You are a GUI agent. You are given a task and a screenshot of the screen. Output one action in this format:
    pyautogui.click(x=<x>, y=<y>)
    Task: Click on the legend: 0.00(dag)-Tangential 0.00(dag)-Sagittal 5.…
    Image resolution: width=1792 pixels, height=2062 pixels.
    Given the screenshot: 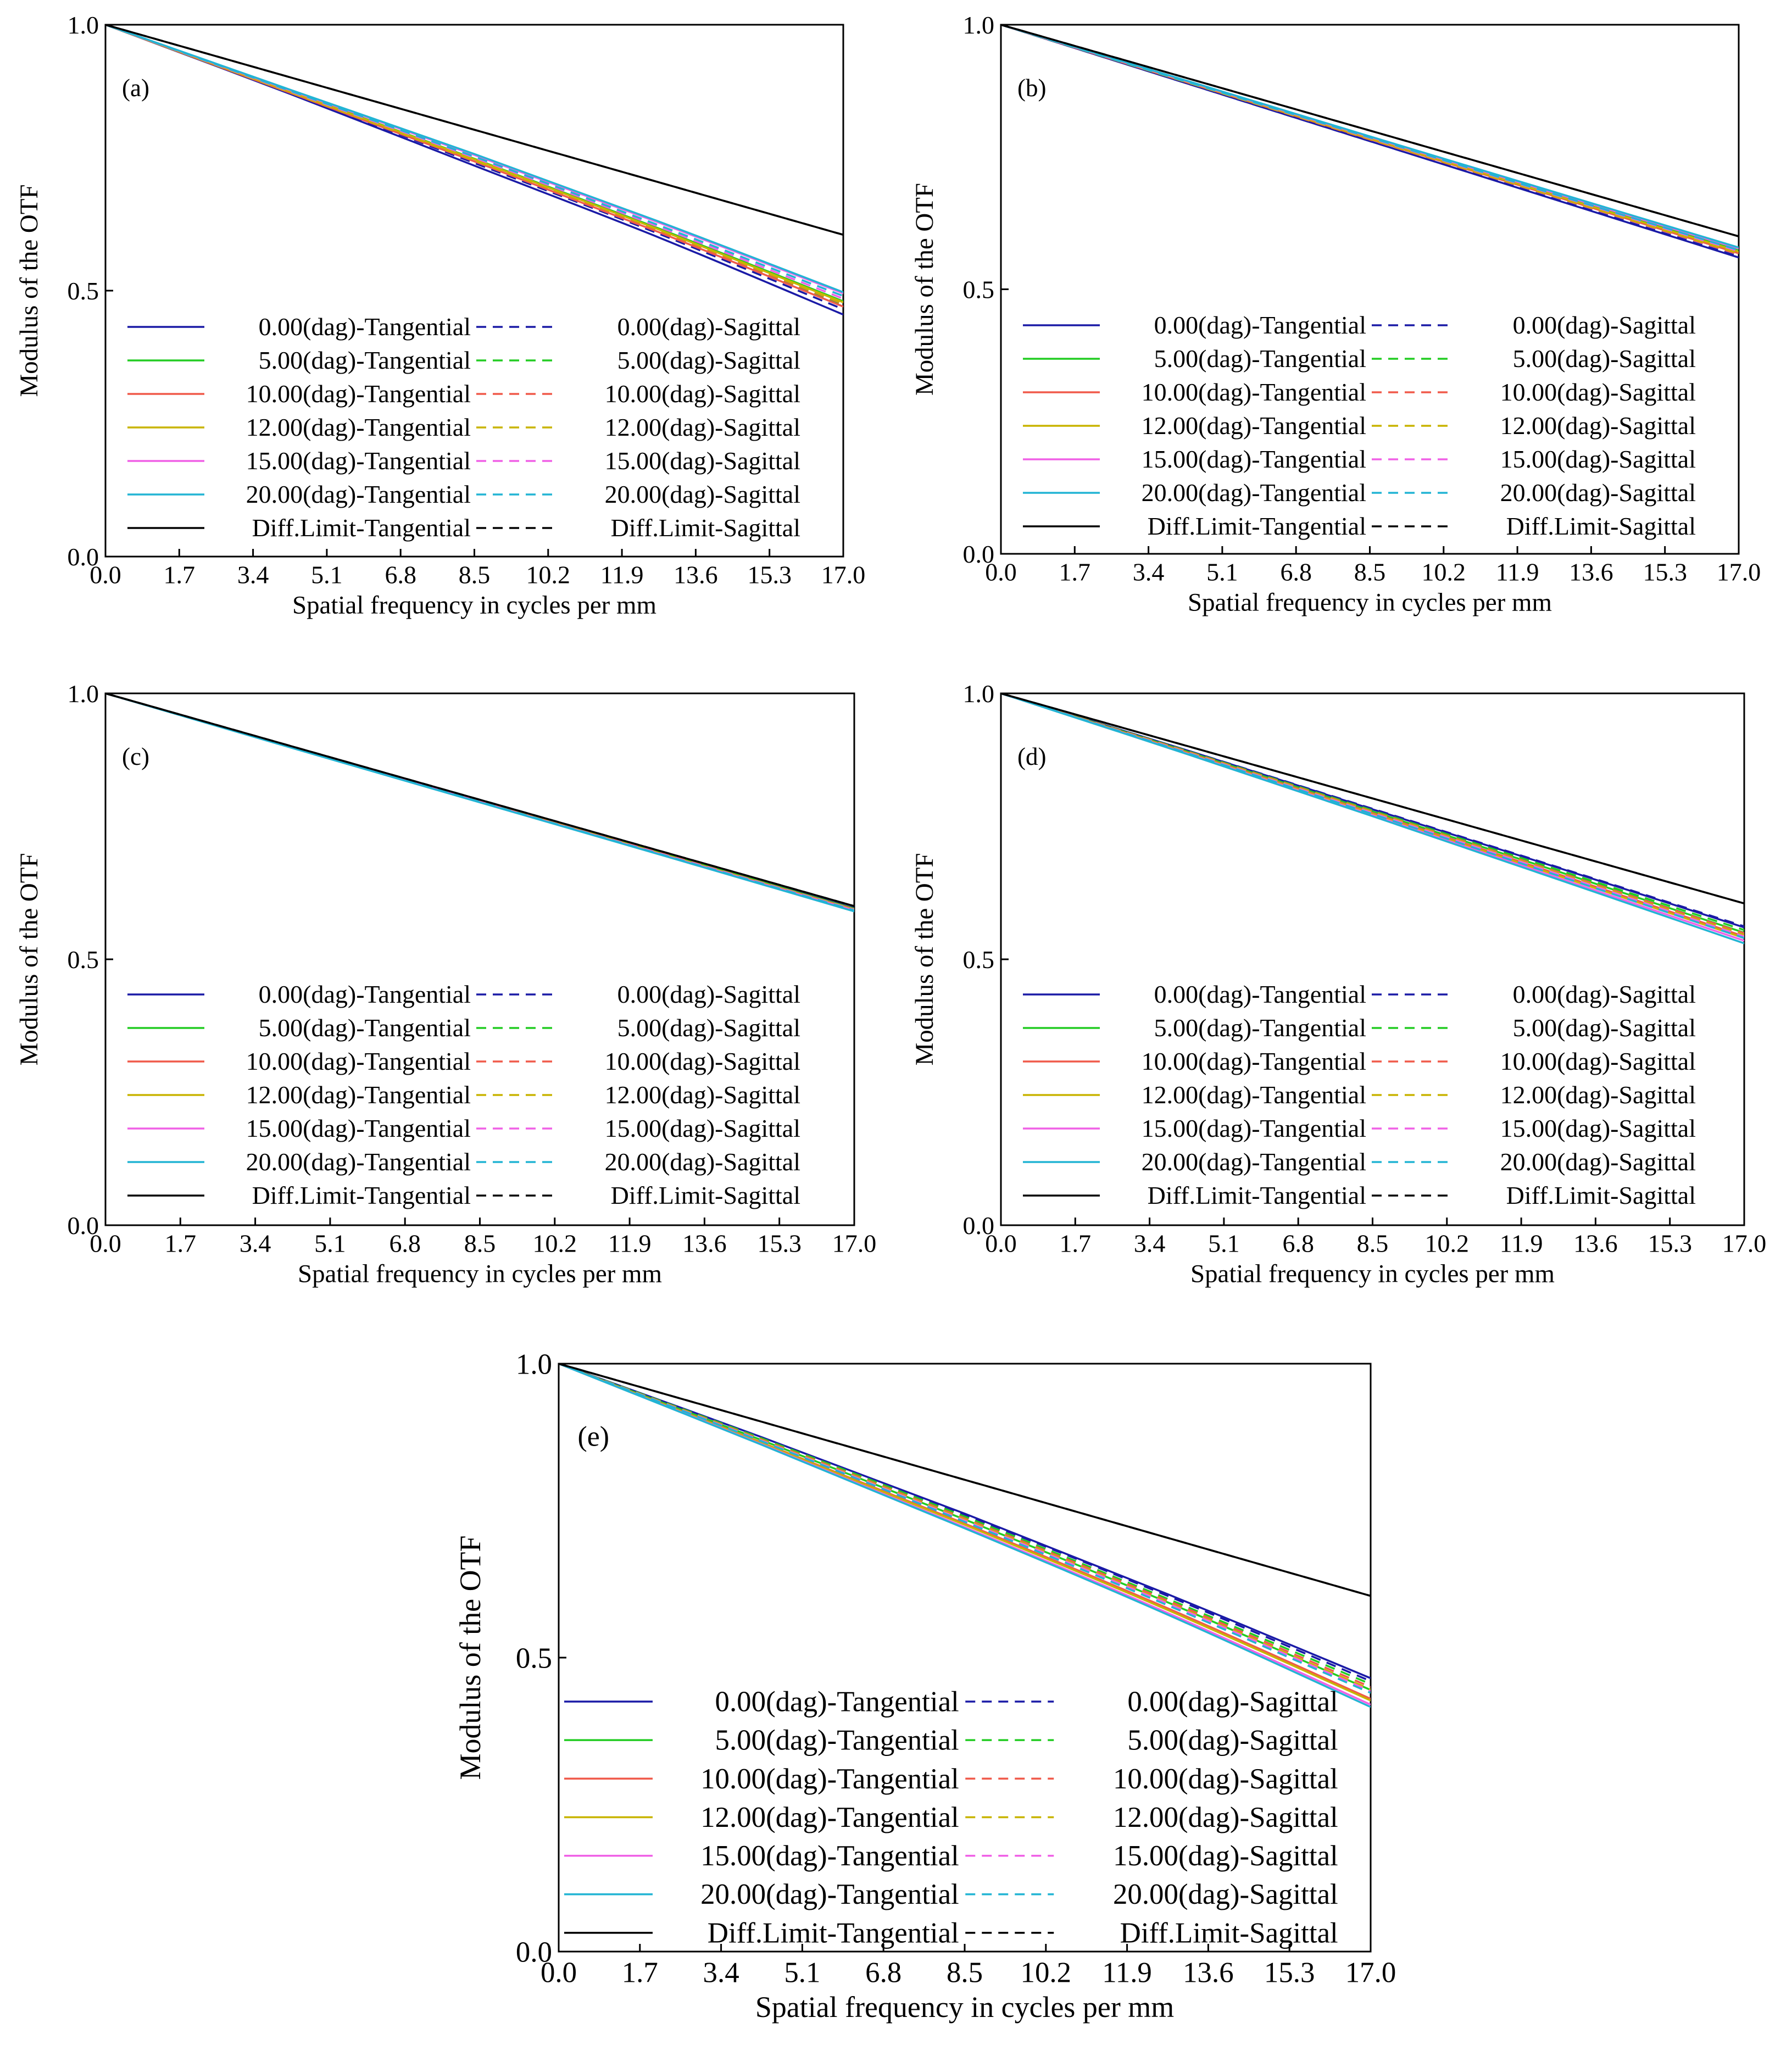 What is the action you would take?
    pyautogui.click(x=1359, y=426)
    